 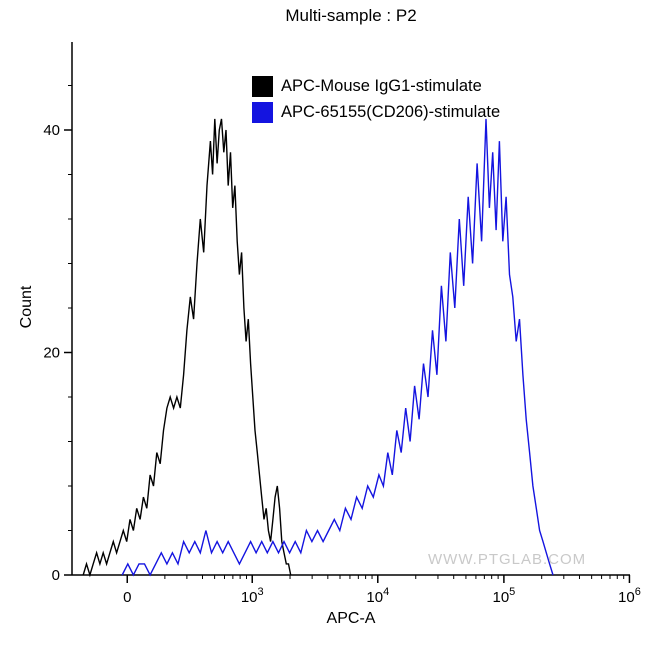 What do you see at coordinates (351, 15) in the screenshot?
I see `page-title: Multi-sample : P2` at bounding box center [351, 15].